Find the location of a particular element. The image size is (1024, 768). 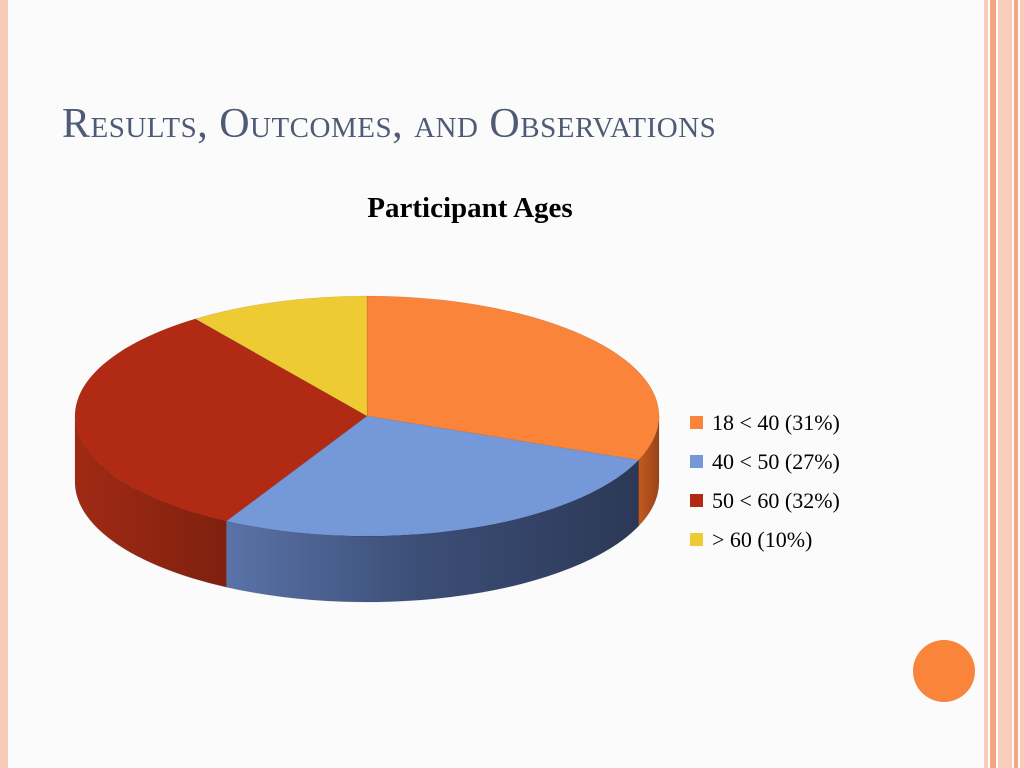

legend-swatch-red is located at coordinates (696, 500).